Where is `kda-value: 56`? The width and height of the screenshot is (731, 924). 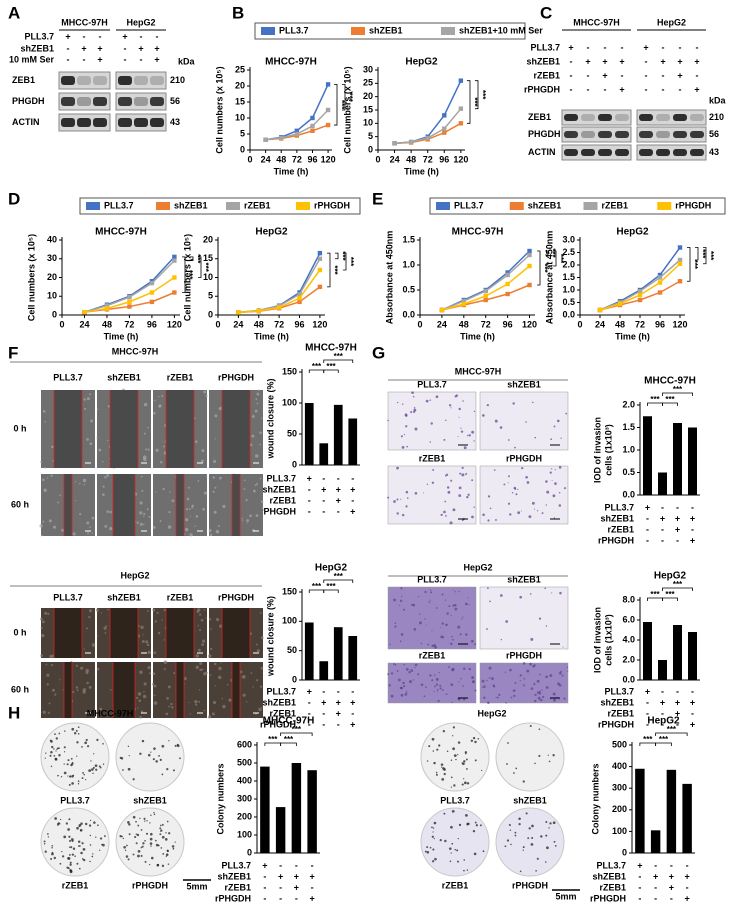 kda-value: 56 is located at coordinates (175, 101).